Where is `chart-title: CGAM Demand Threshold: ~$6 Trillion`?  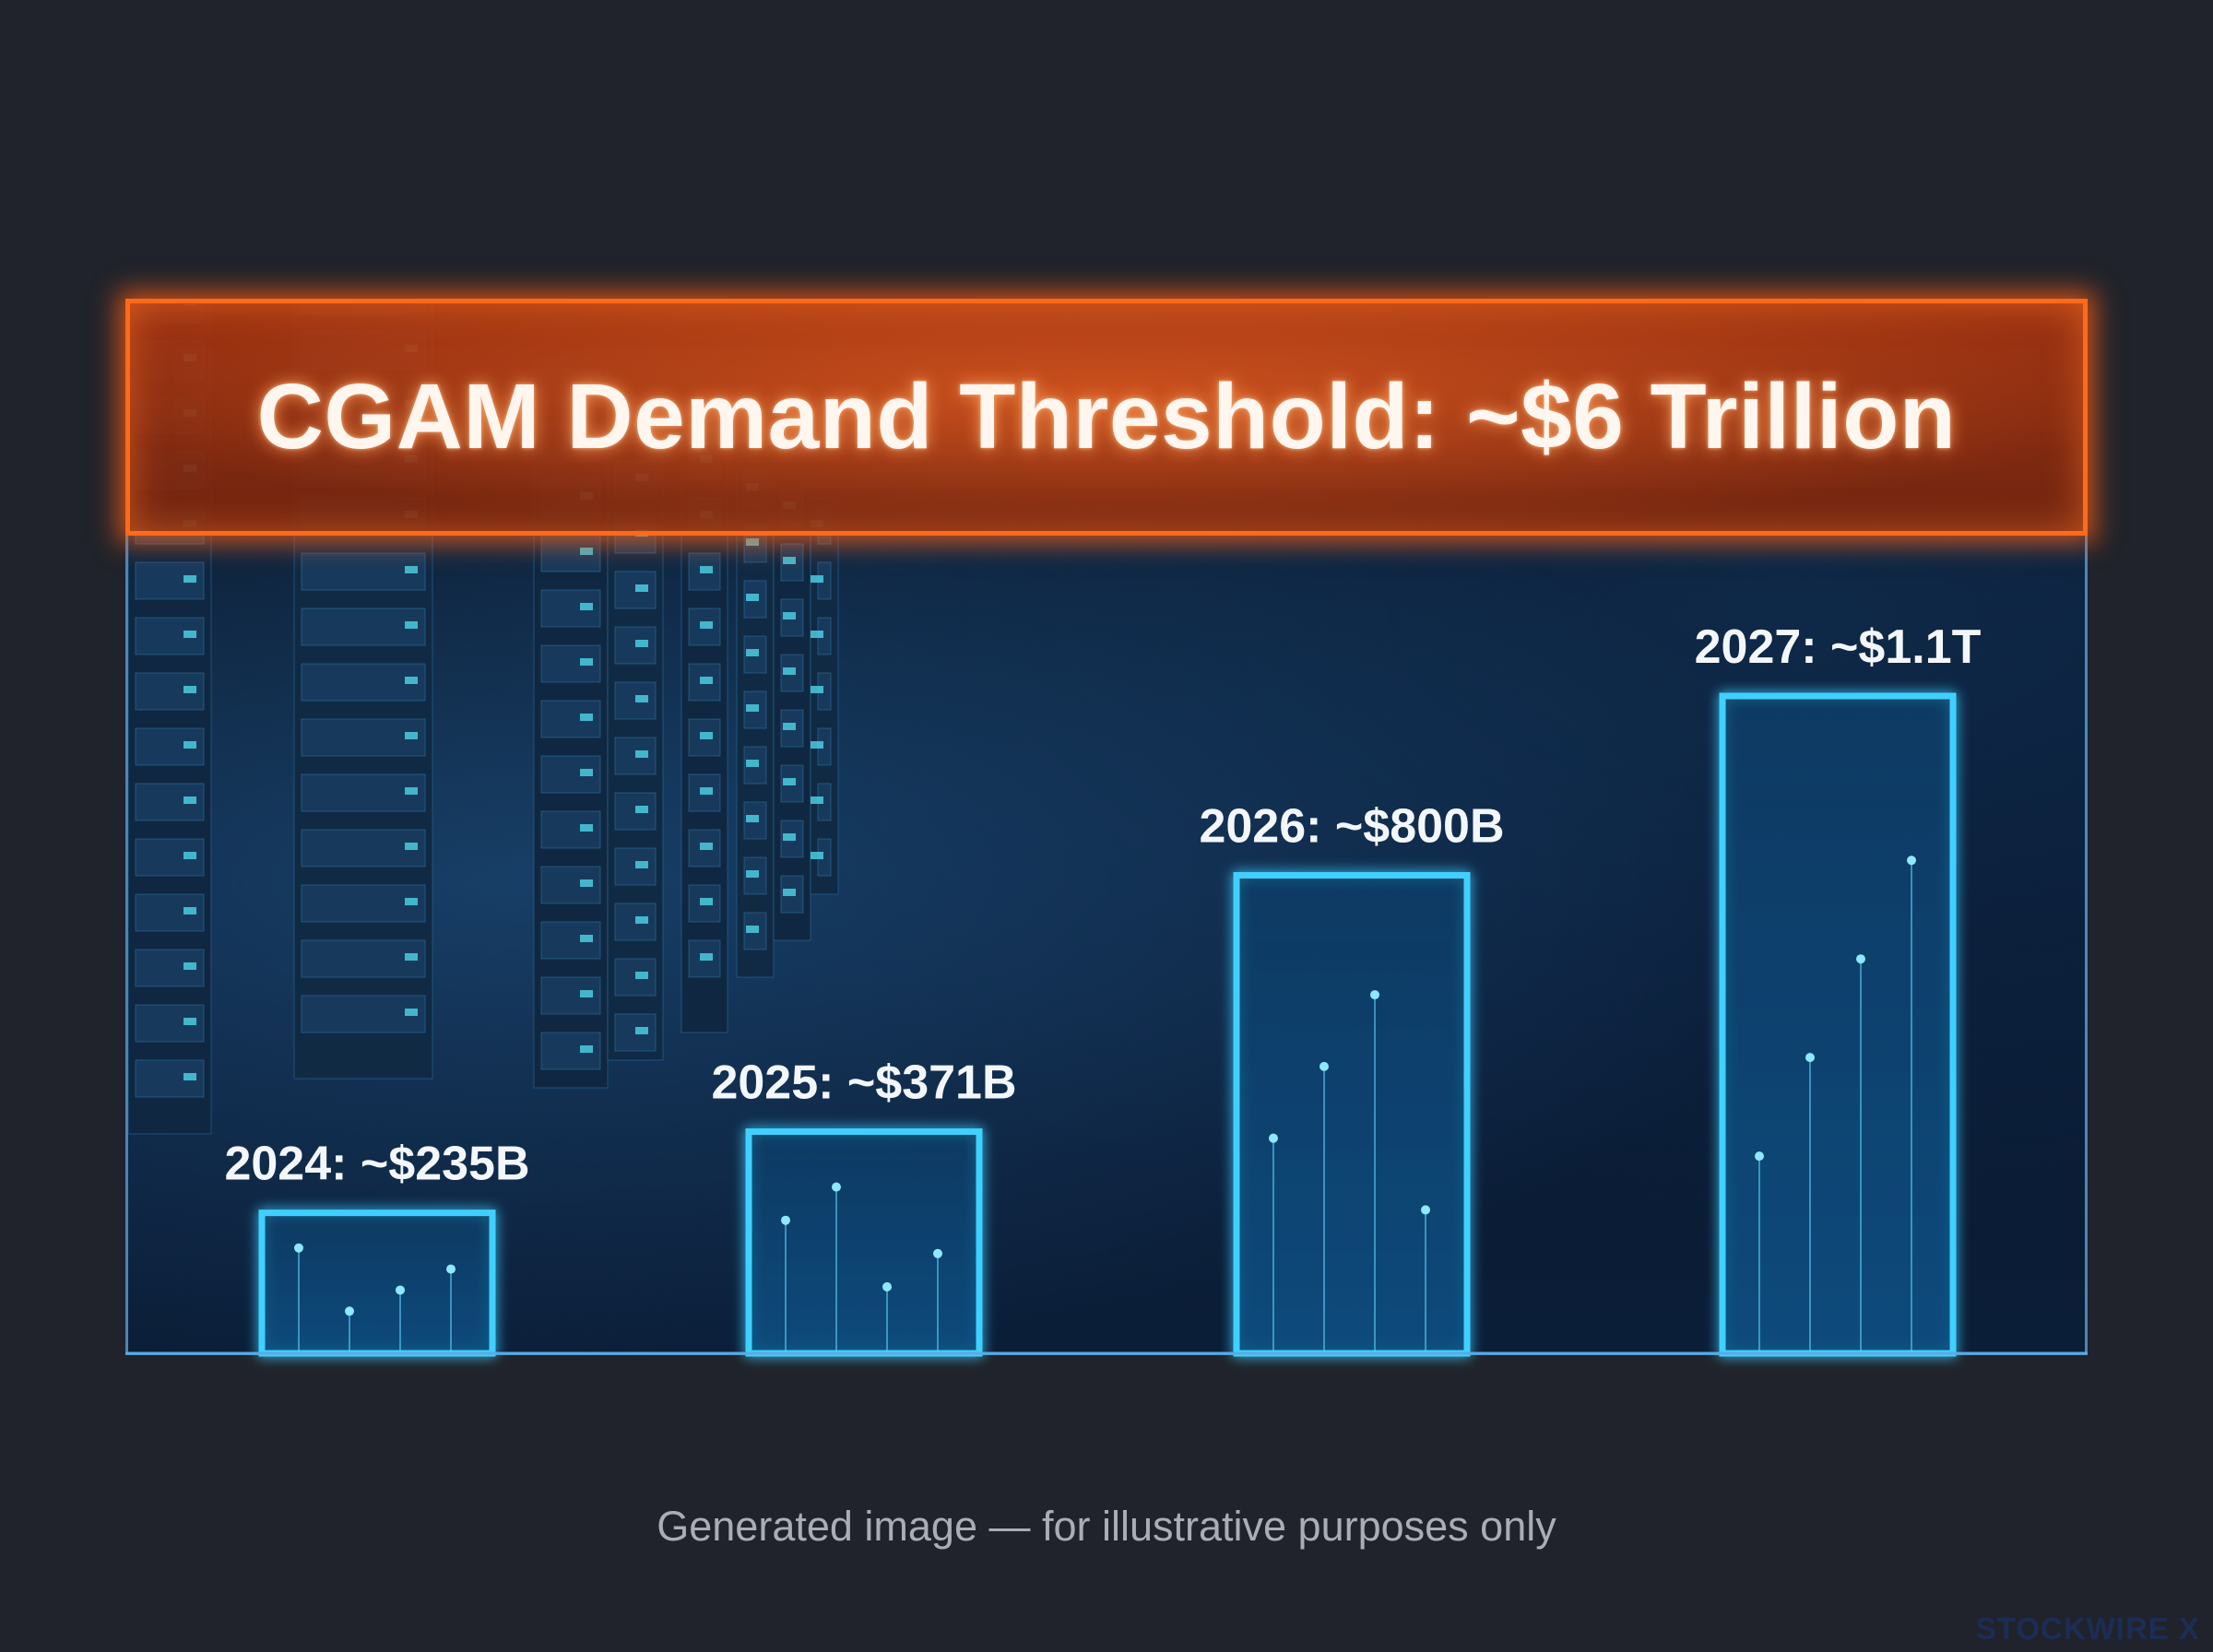
chart-title: CGAM Demand Threshold: ~$6 Trillion is located at coordinates (1106, 416).